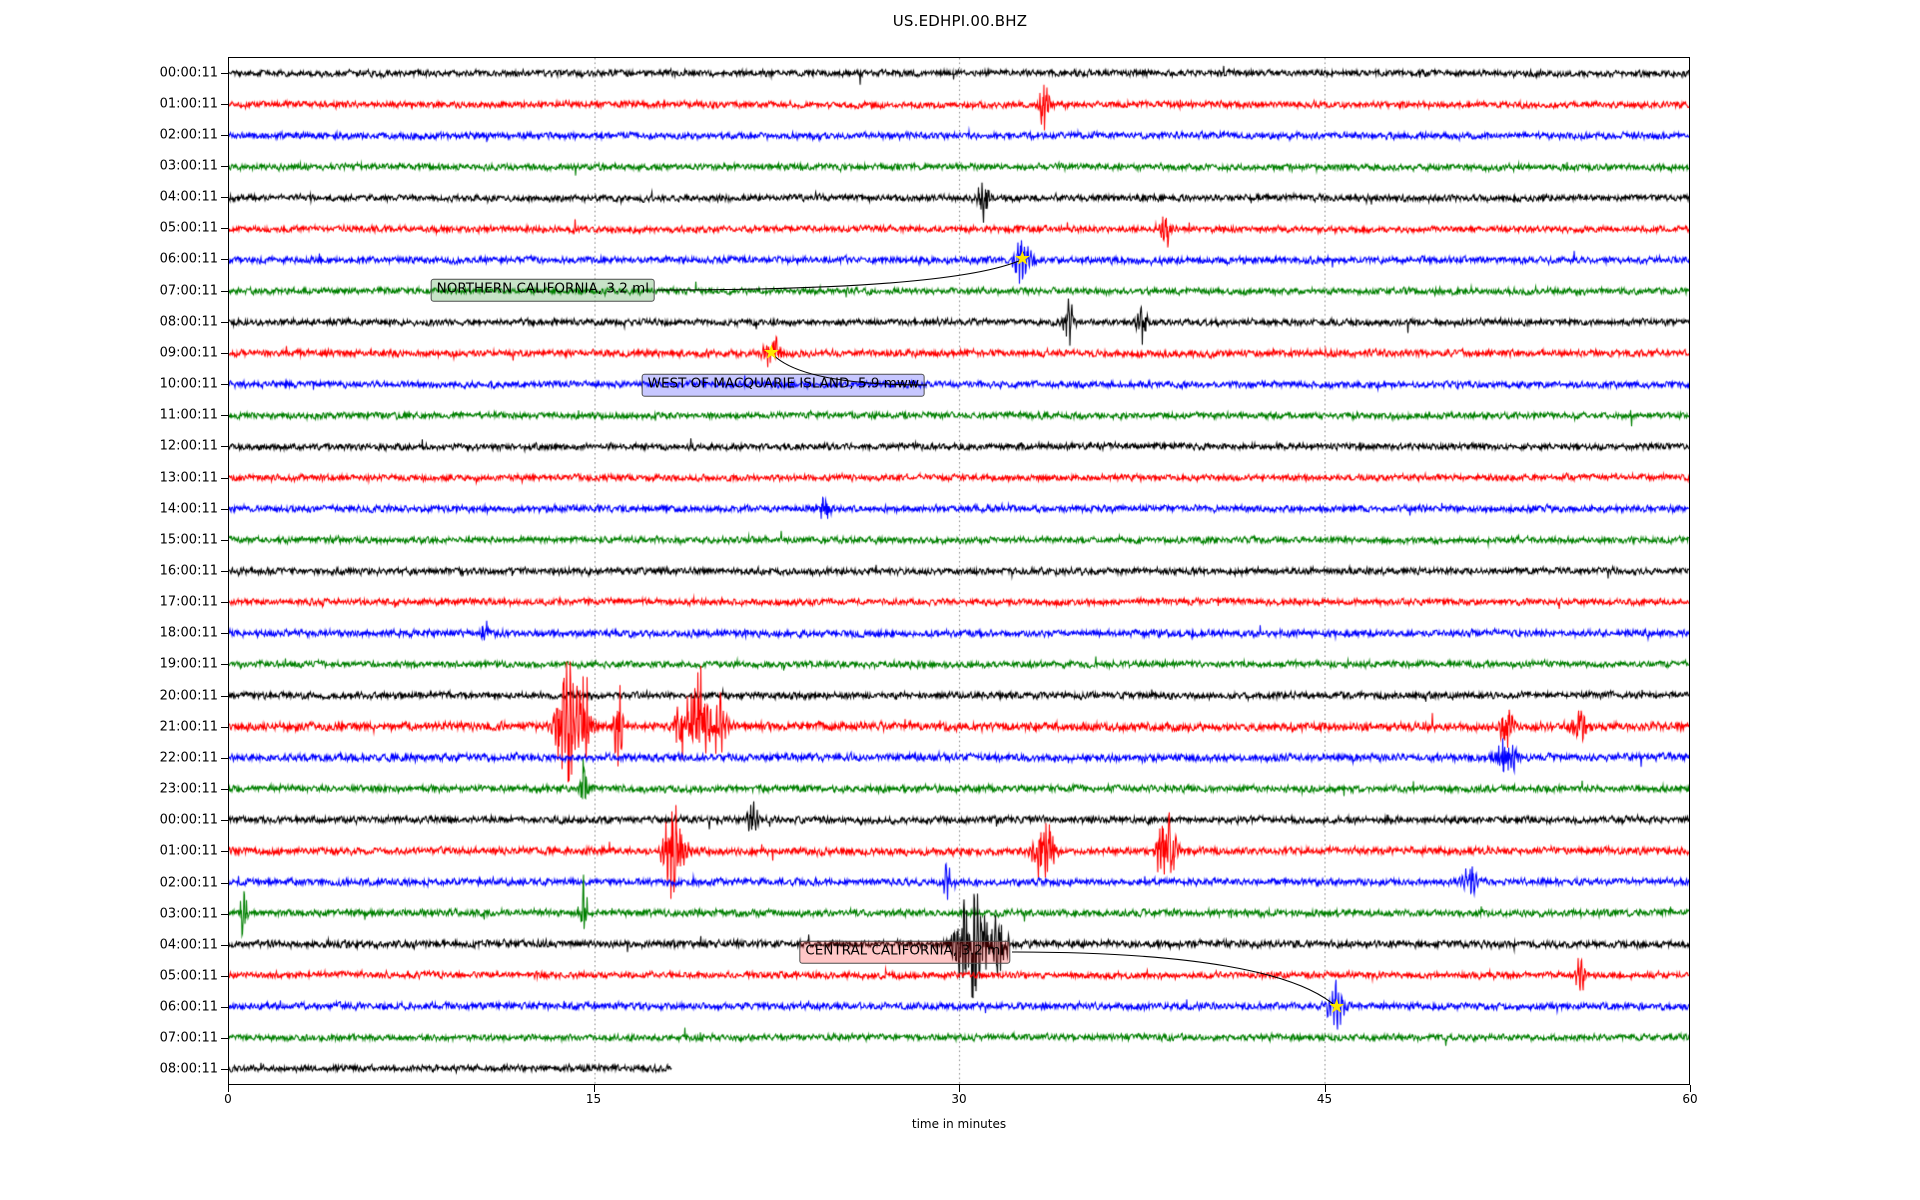 The width and height of the screenshot is (1920, 1200). I want to click on page-title: US.EDHPI.00.BHZ, so click(960, 21).